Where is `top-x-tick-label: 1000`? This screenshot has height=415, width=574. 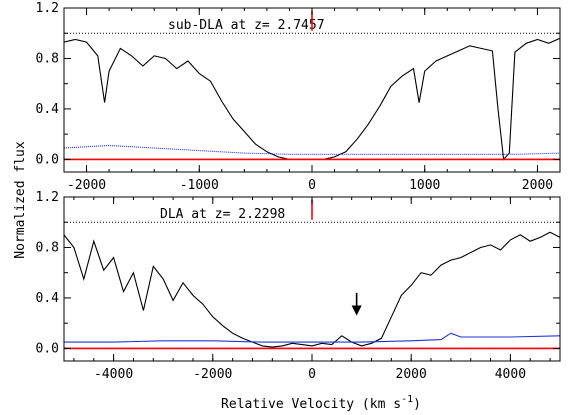
top-x-tick-label: 1000 is located at coordinates (424, 185).